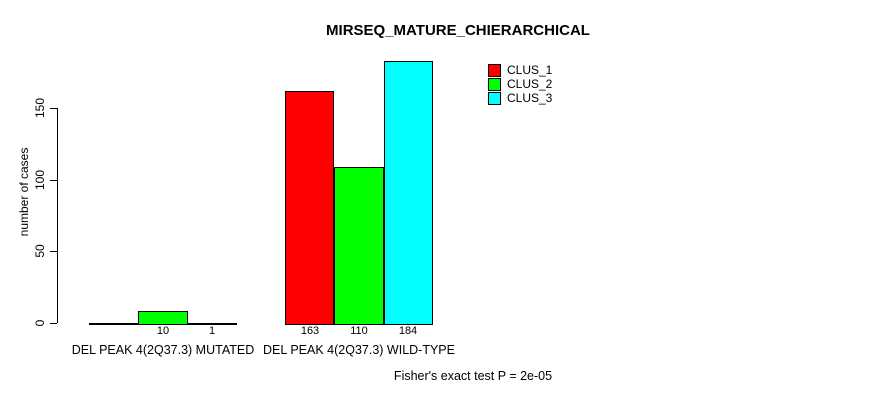 This screenshot has width=890, height=400. I want to click on bar-value-label: 184, so click(408, 331).